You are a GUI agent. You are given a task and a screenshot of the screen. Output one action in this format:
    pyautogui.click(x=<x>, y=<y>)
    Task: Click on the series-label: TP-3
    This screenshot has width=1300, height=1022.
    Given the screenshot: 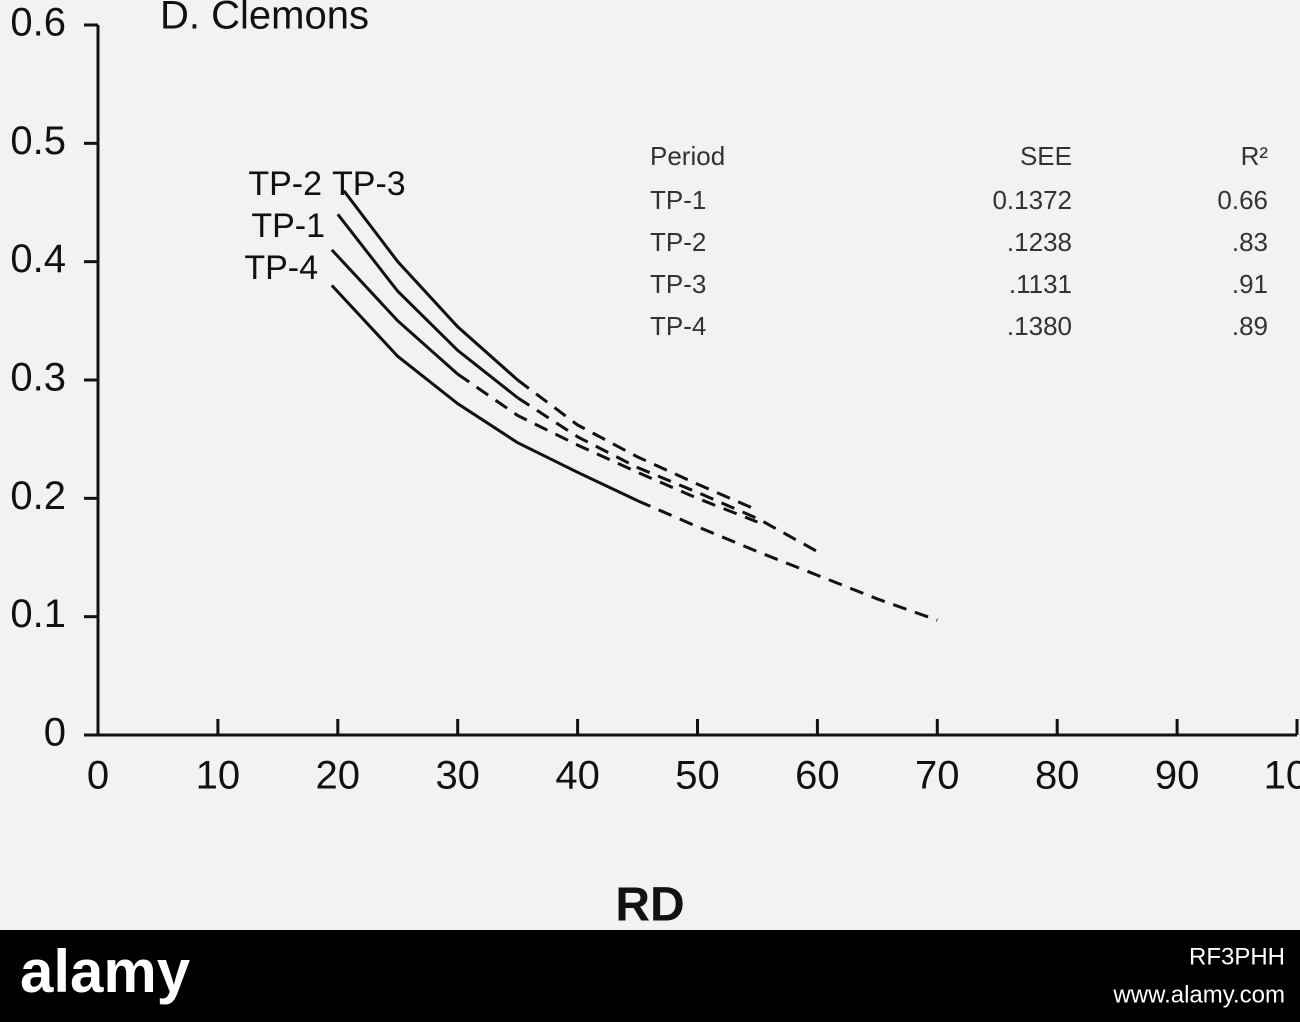 What is the action you would take?
    pyautogui.click(x=369, y=184)
    